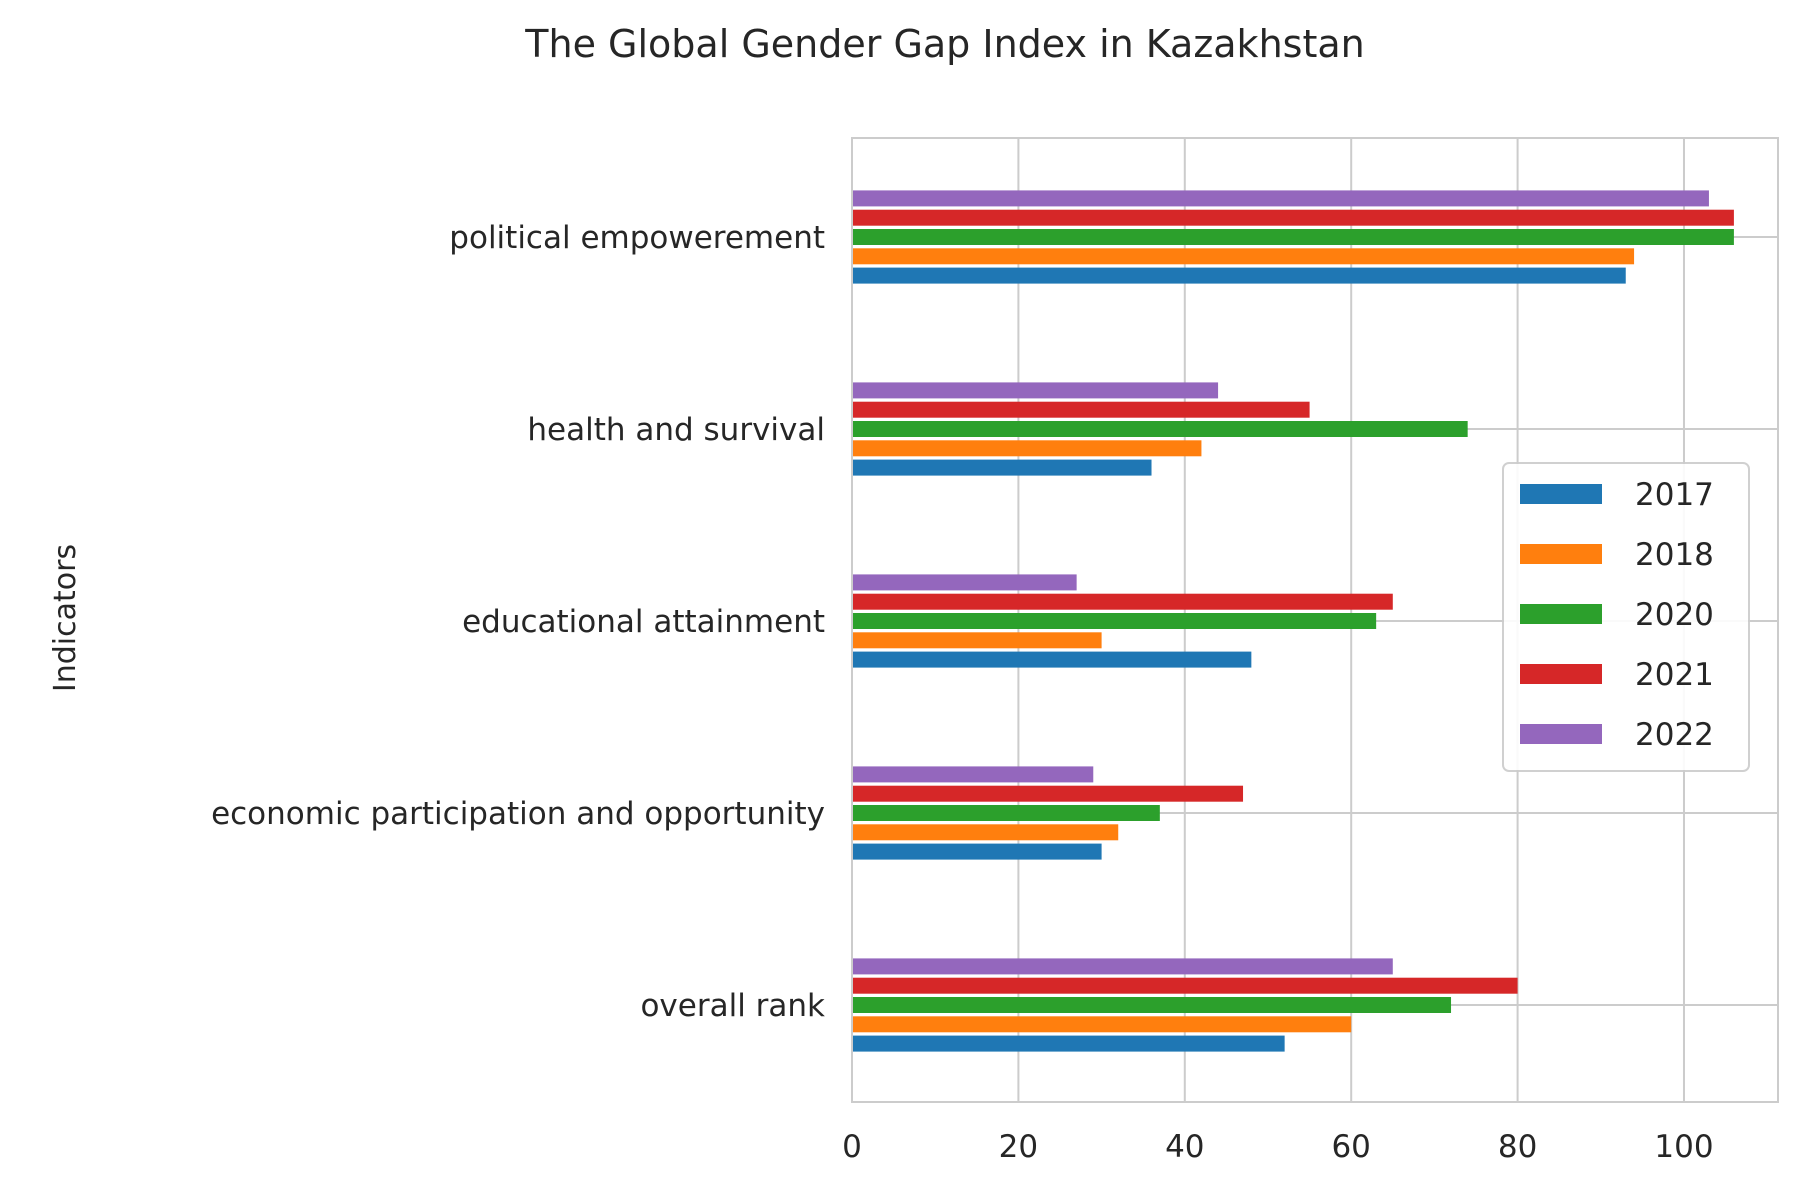 The width and height of the screenshot is (1800, 1200). What do you see at coordinates (518, 814) in the screenshot?
I see `y-tick-label-1: economic participation and opportunity` at bounding box center [518, 814].